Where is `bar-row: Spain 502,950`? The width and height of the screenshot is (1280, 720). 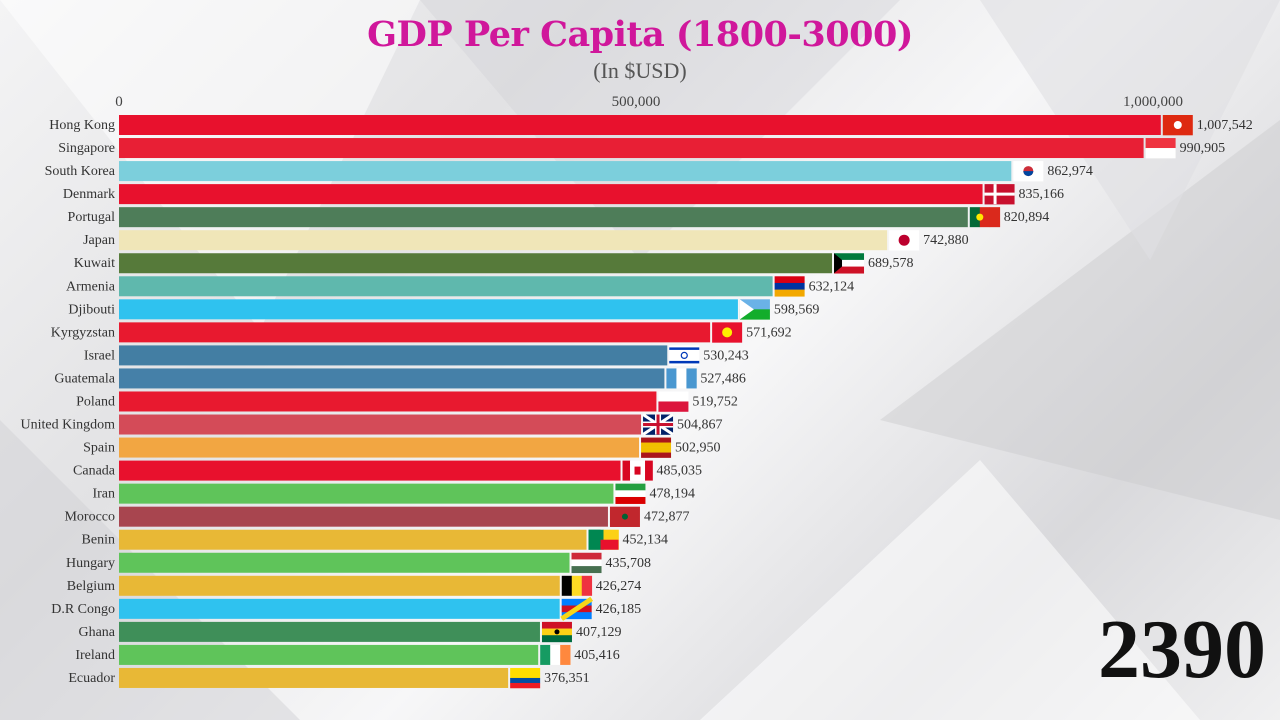
bar-row: Spain 502,950 is located at coordinates (402, 447).